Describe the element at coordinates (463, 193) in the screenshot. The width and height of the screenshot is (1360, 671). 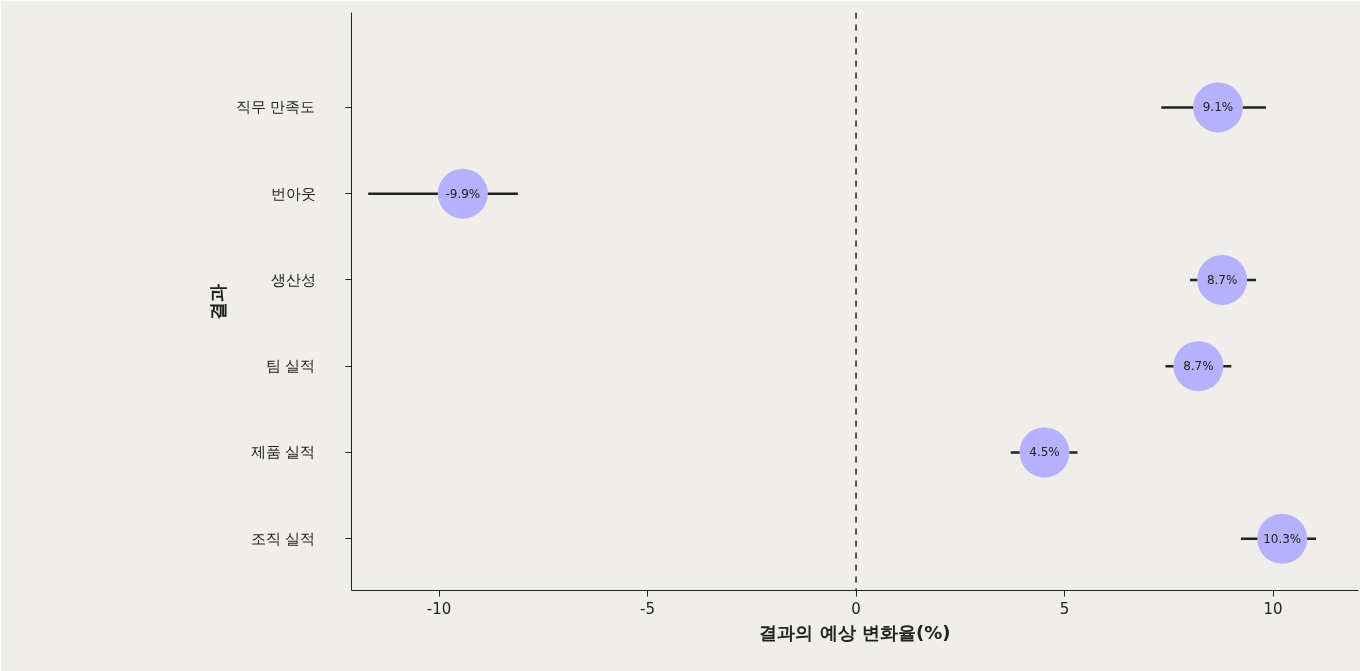
I see `annotation: -9.9%` at that location.